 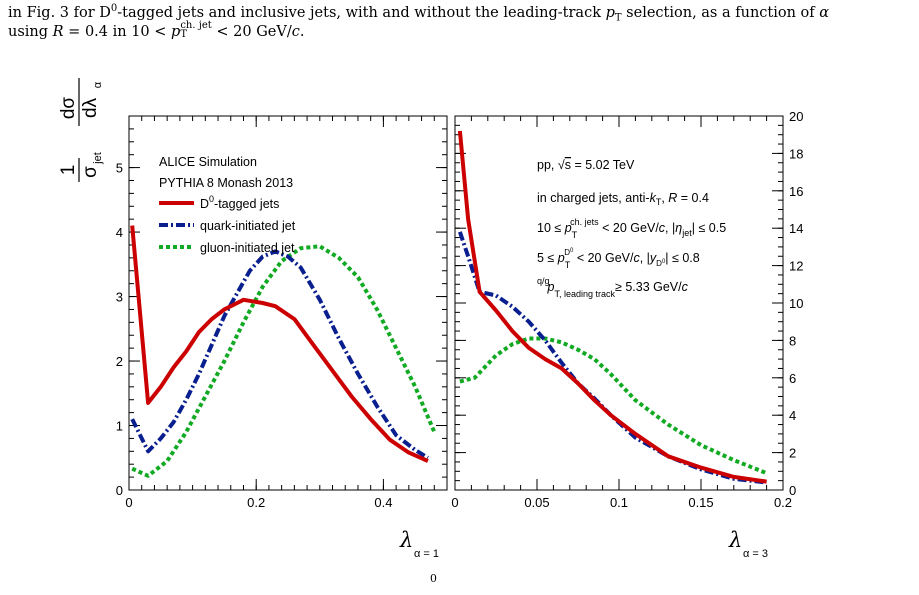 I want to click on svg-text: dλ, so click(x=90, y=107).